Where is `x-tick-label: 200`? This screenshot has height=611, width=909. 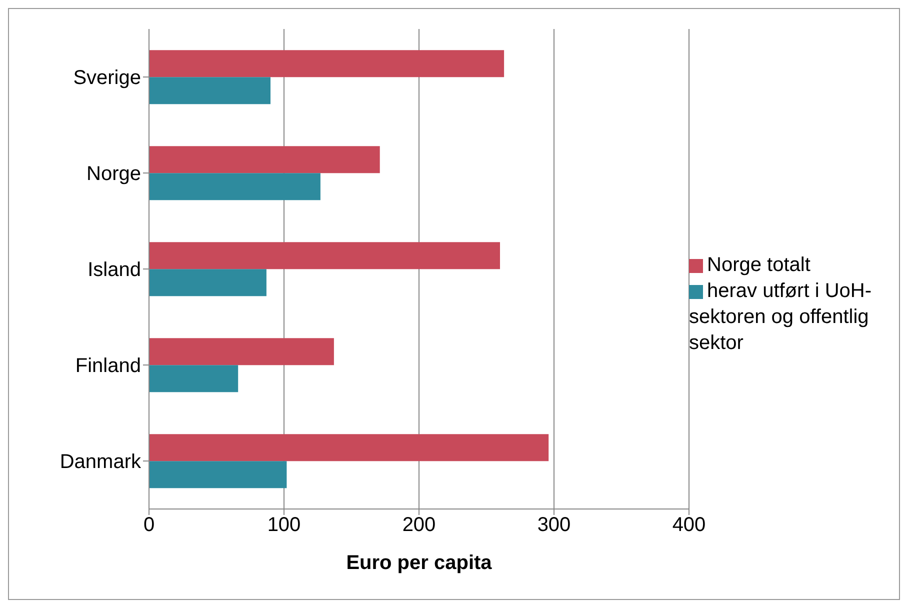 x-tick-label: 200 is located at coordinates (419, 525).